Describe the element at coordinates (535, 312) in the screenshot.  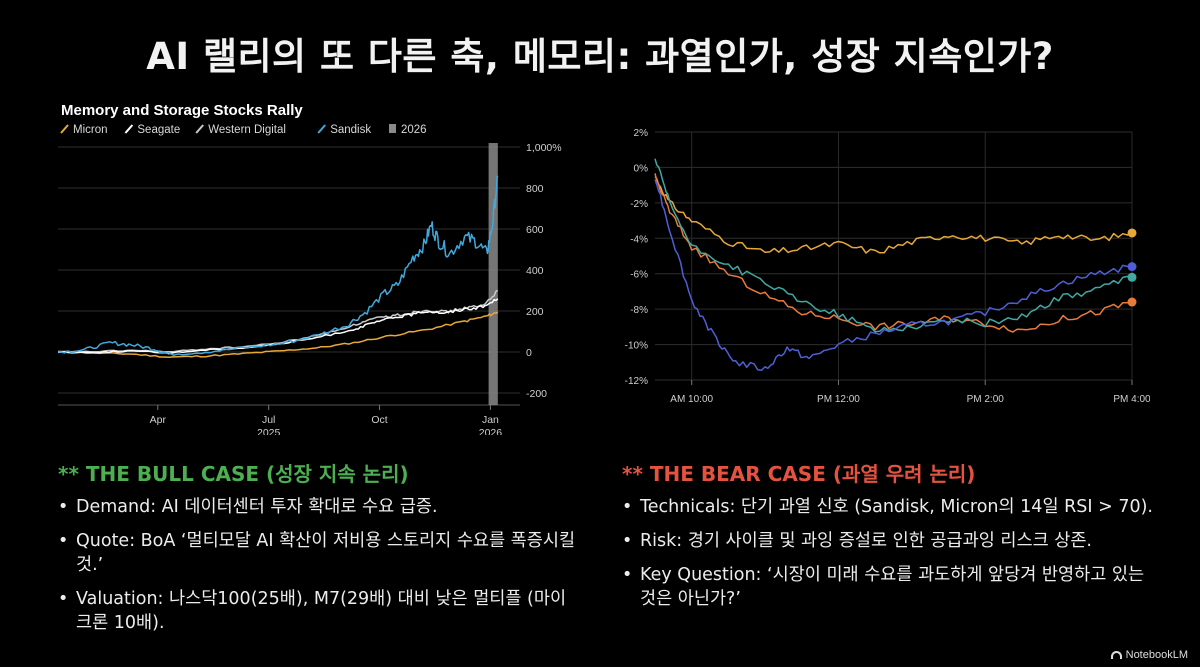
I see `y-tick-label: 200` at that location.